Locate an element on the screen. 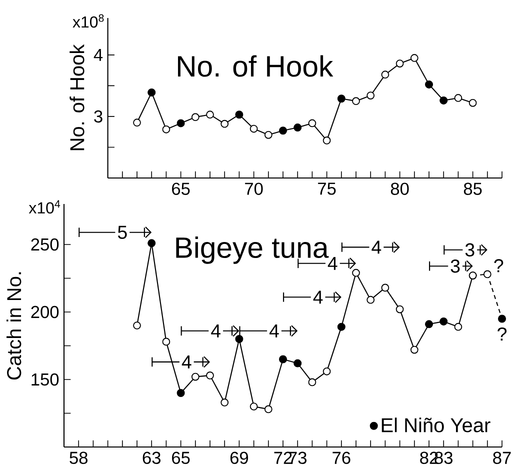 The image size is (520, 474). text: x10$^{4}$ is located at coordinates (44, 207).